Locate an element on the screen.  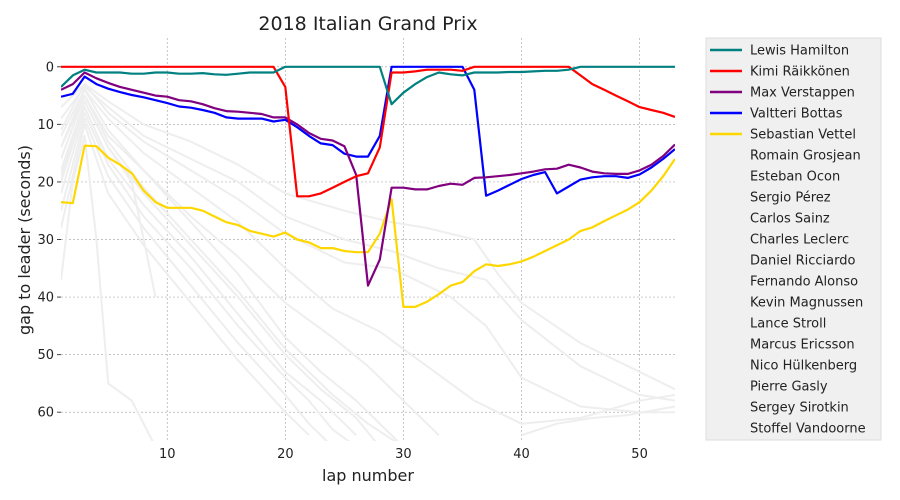
y-tick-label: 10 is located at coordinates (45, 125).